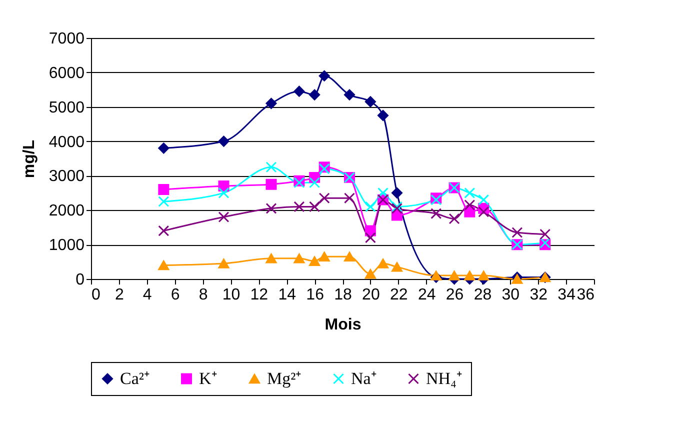 The image size is (682, 444). What do you see at coordinates (287, 295) in the screenshot?
I see `x-tick-label: 14` at bounding box center [287, 295].